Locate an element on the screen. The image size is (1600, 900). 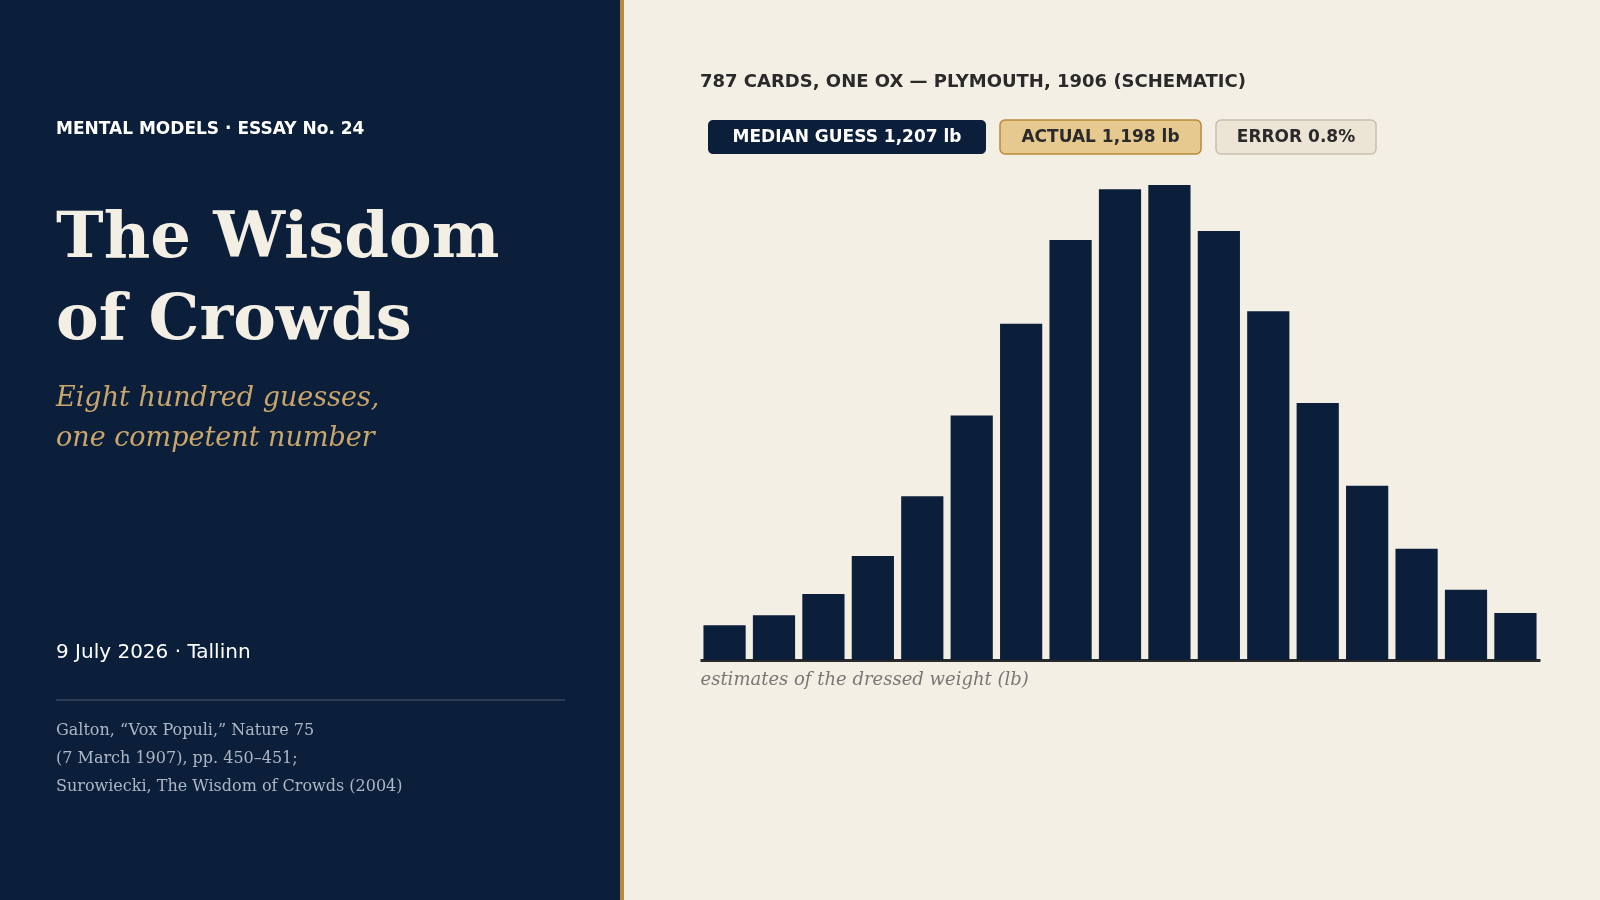
text: (7 March 1907), pp. 450–451; is located at coordinates (177, 757).